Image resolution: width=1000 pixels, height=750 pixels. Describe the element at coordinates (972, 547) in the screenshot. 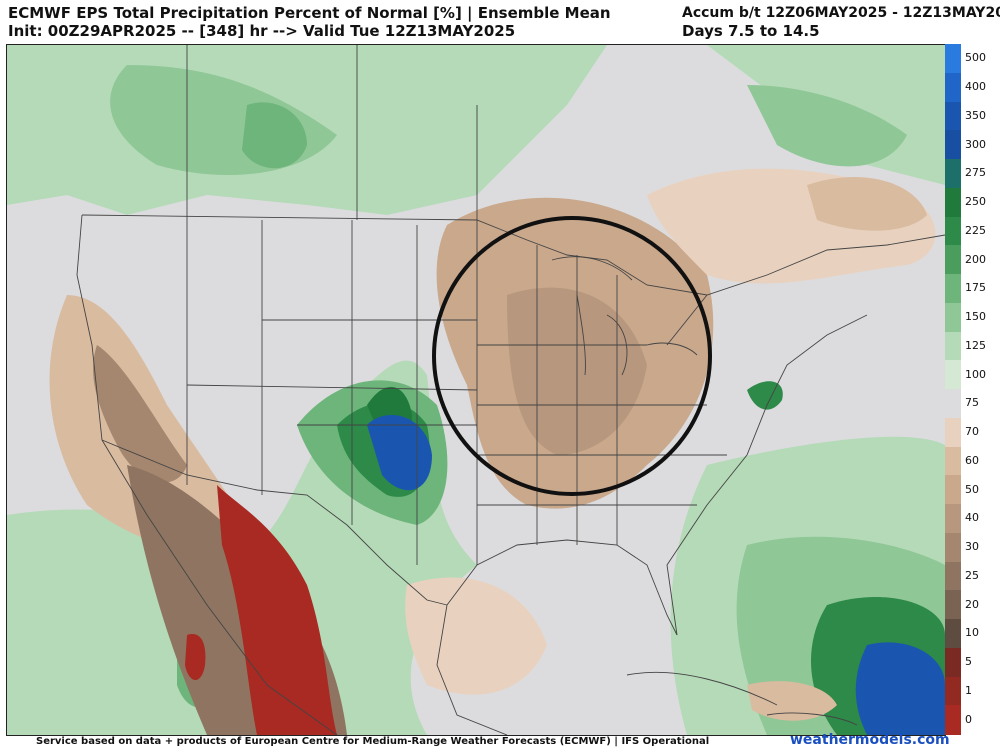

I see `legend-label: 30` at that location.